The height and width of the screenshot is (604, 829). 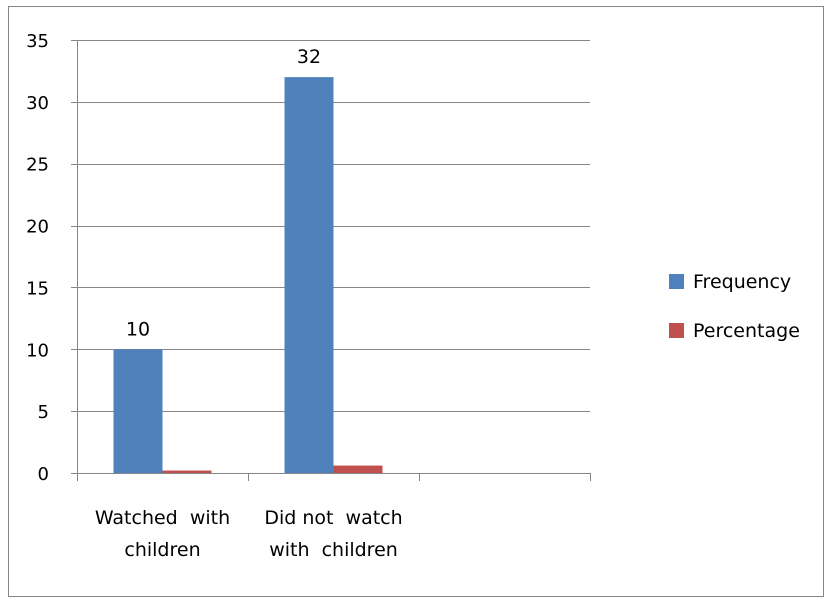 What do you see at coordinates (138, 329) in the screenshot?
I see `data-label: 10` at bounding box center [138, 329].